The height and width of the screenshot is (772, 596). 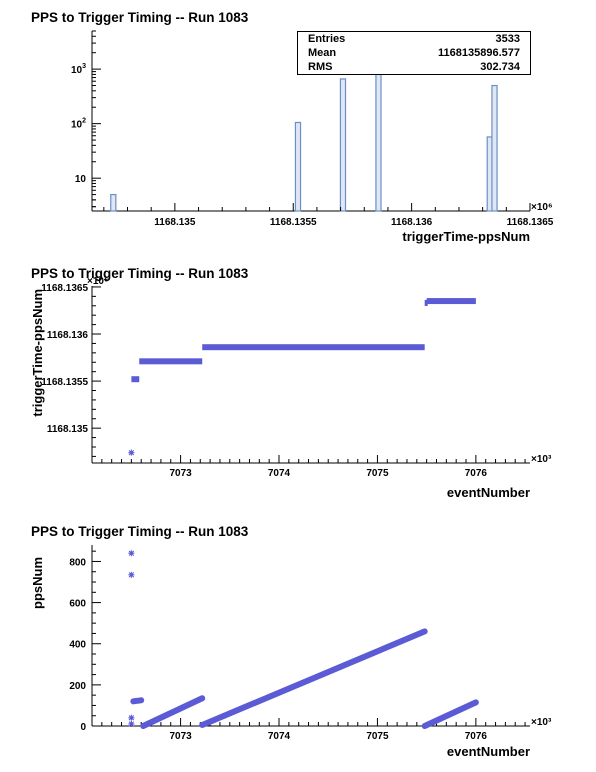 What do you see at coordinates (64, 382) in the screenshot?
I see `y-tick-label: 1168.1355` at bounding box center [64, 382].